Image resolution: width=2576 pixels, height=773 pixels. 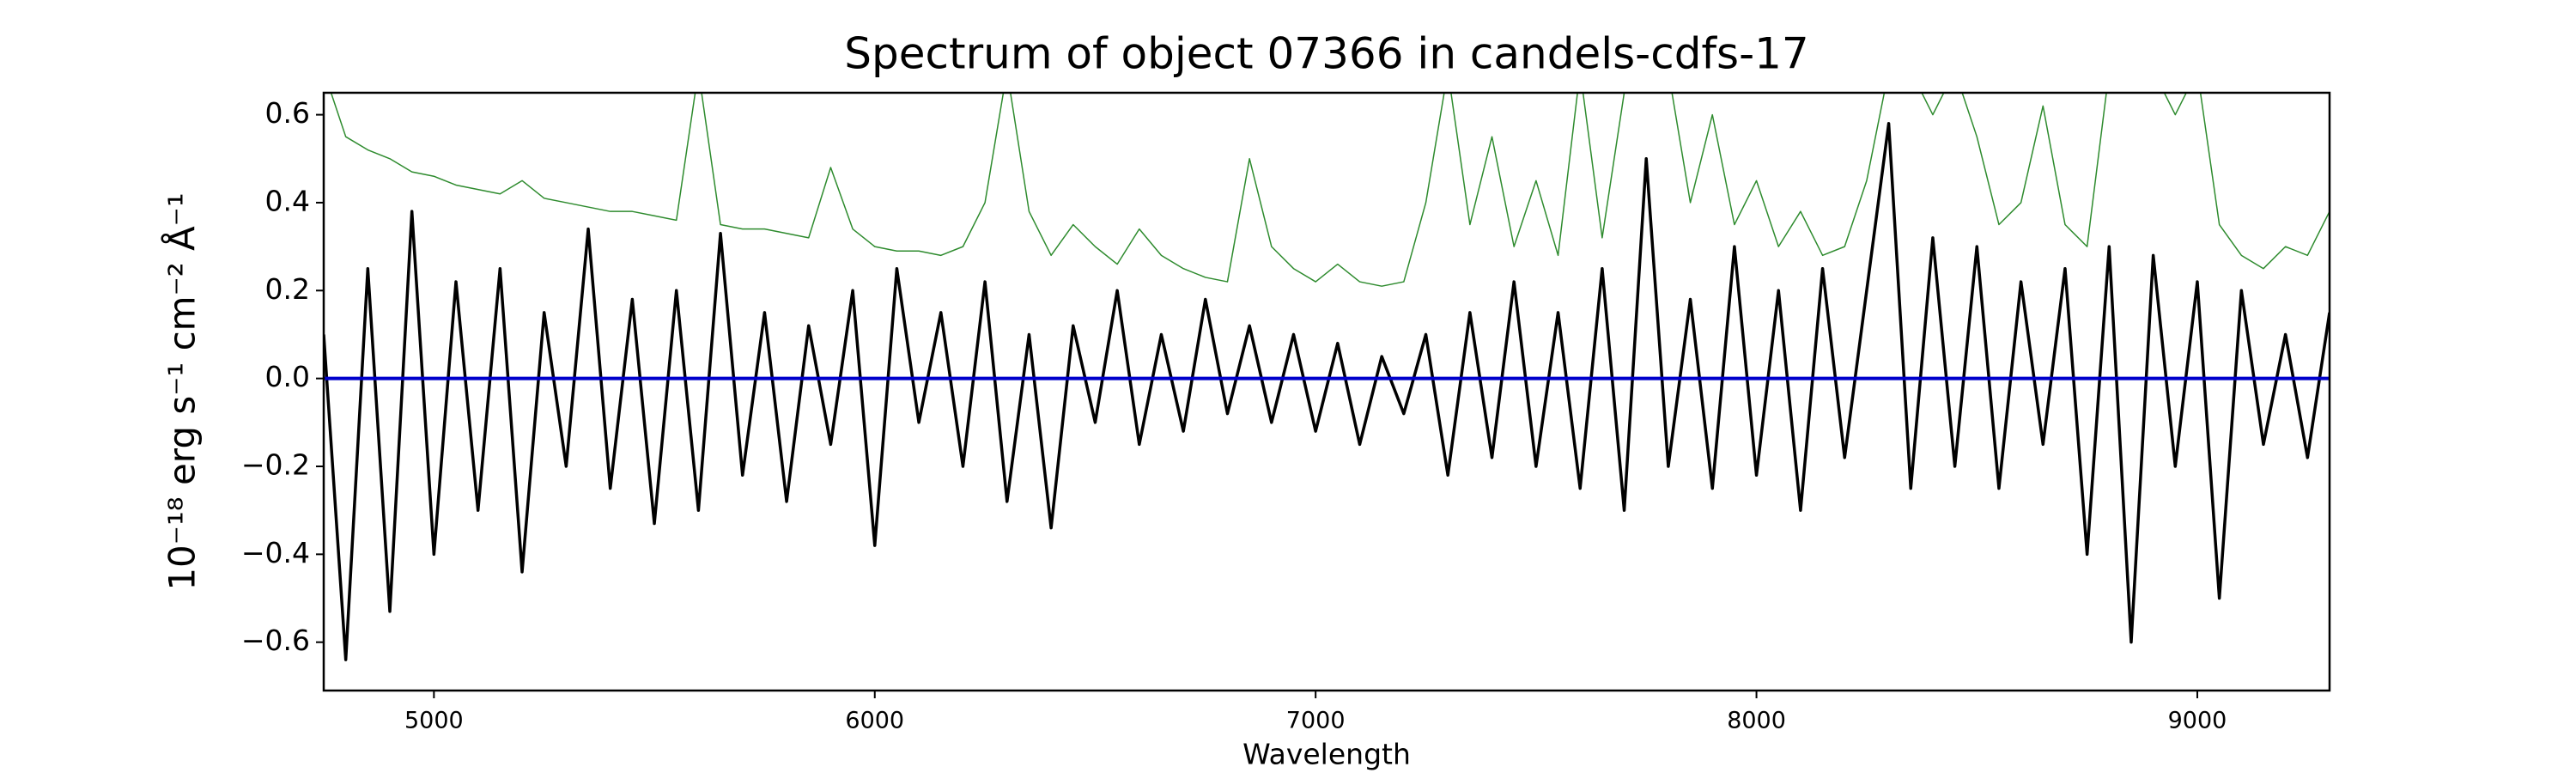 I want to click on y-tick-label: −0.6, so click(x=275, y=640).